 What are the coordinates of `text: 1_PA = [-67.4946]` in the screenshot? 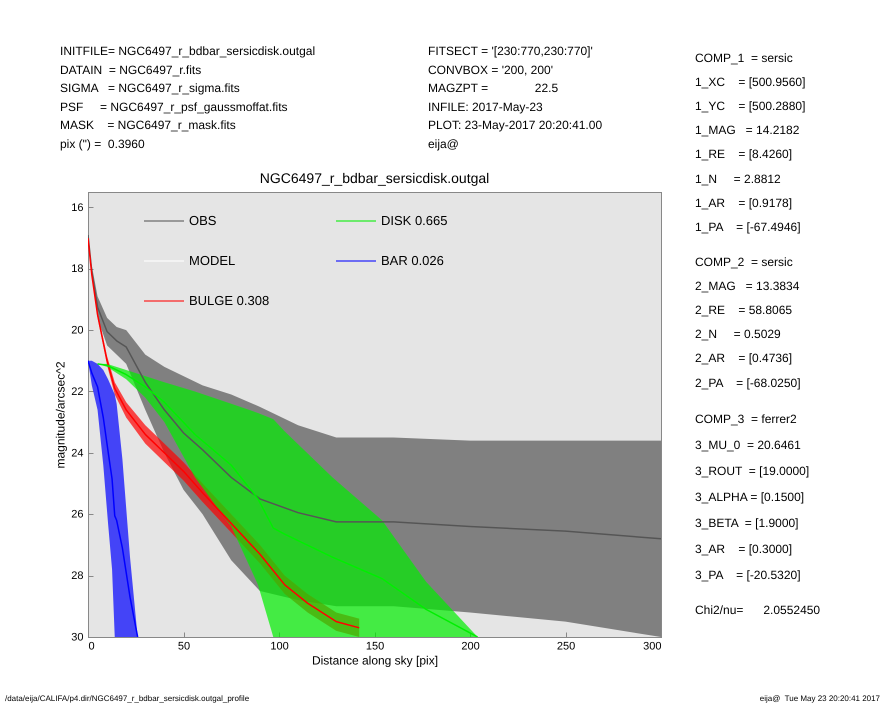 It's located at (748, 227).